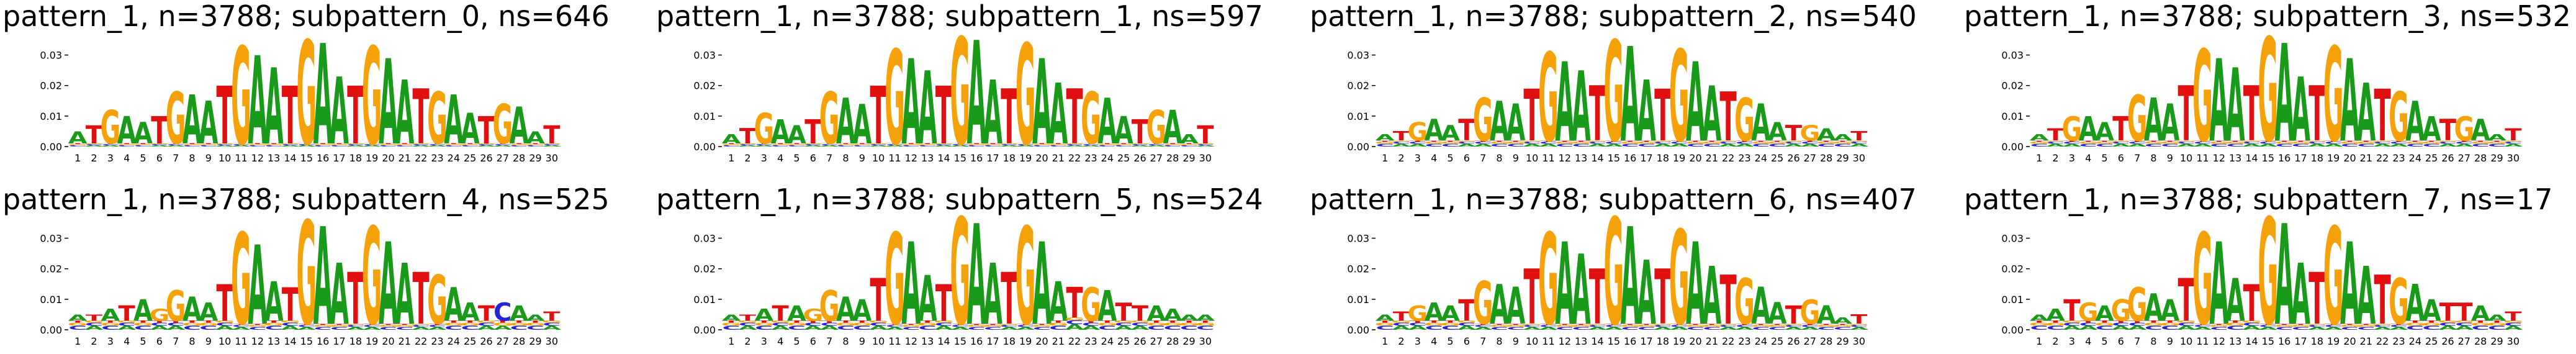  Describe the element at coordinates (1139, 158) in the screenshot. I see `x-tick-label: 26` at that location.